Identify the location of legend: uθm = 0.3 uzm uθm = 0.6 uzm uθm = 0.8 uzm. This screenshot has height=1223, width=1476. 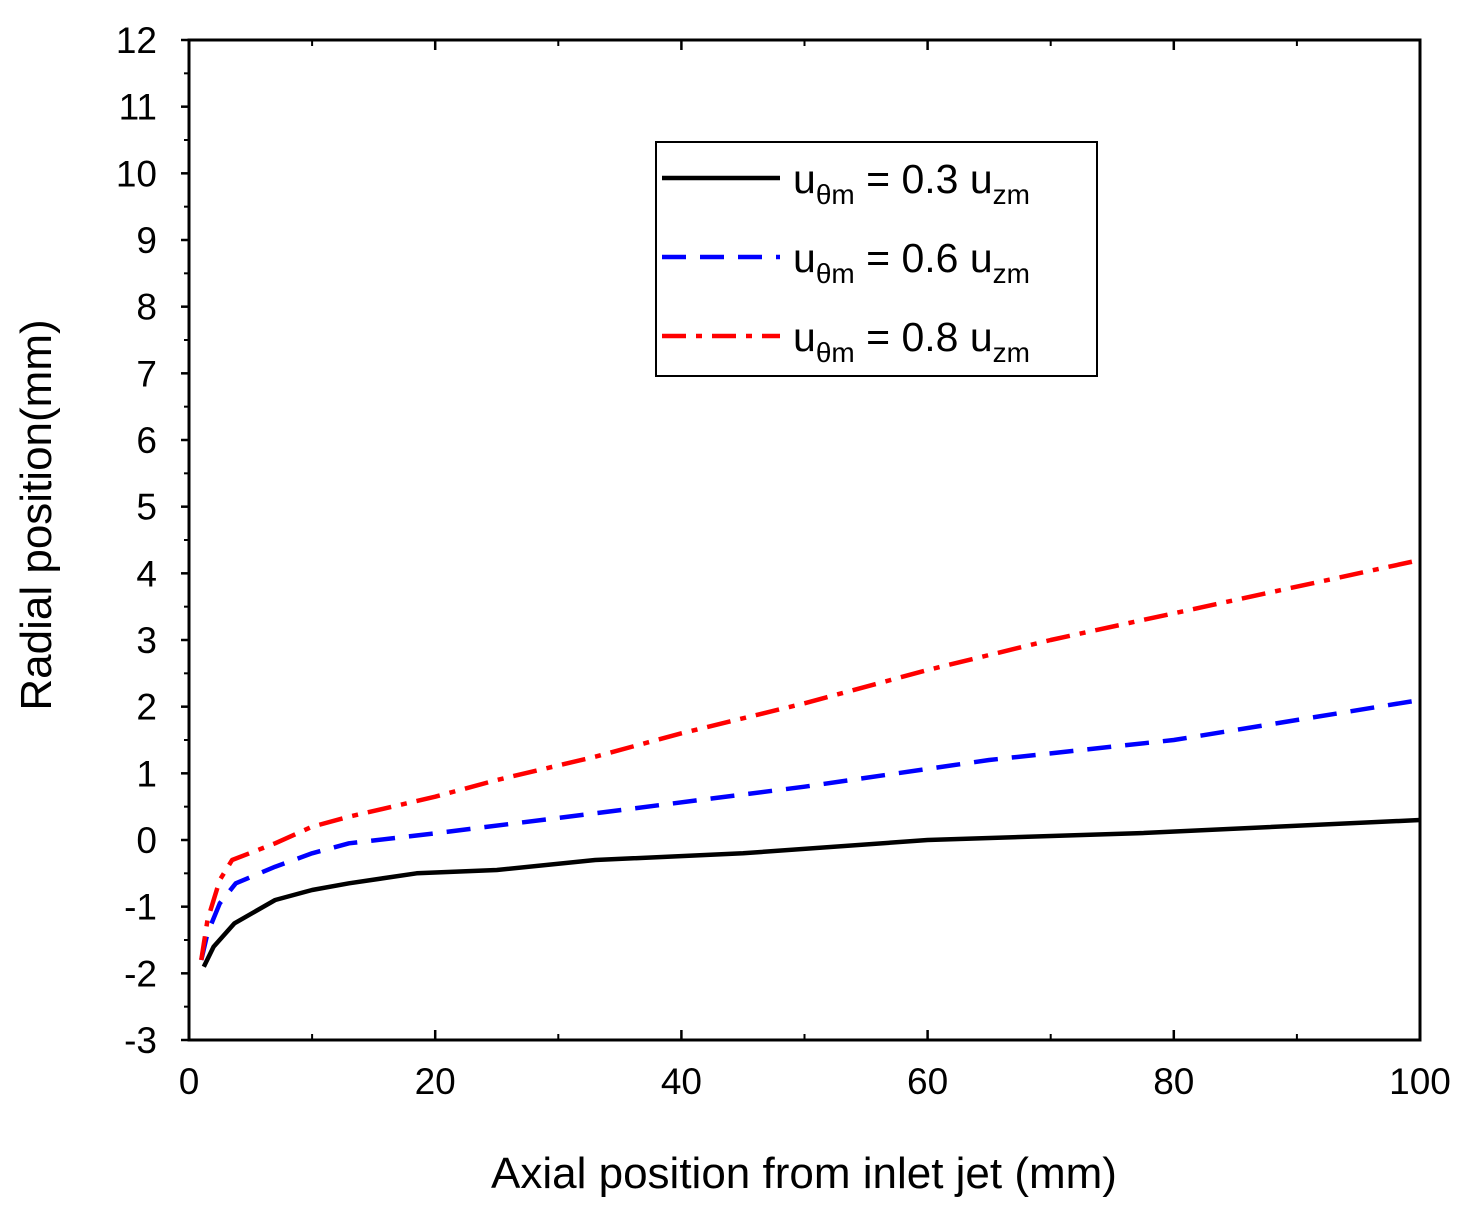
(876, 259).